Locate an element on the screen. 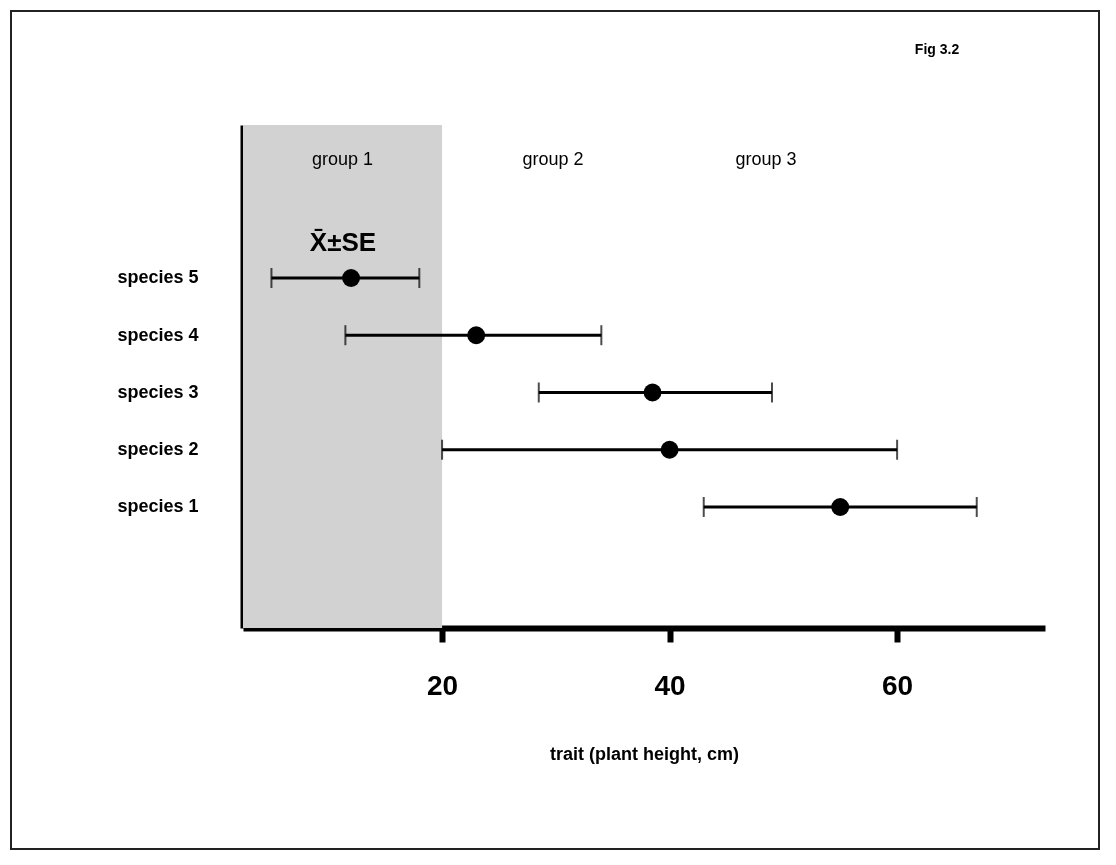 This screenshot has height=865, width=1116. text: group 2 is located at coordinates (553, 159).